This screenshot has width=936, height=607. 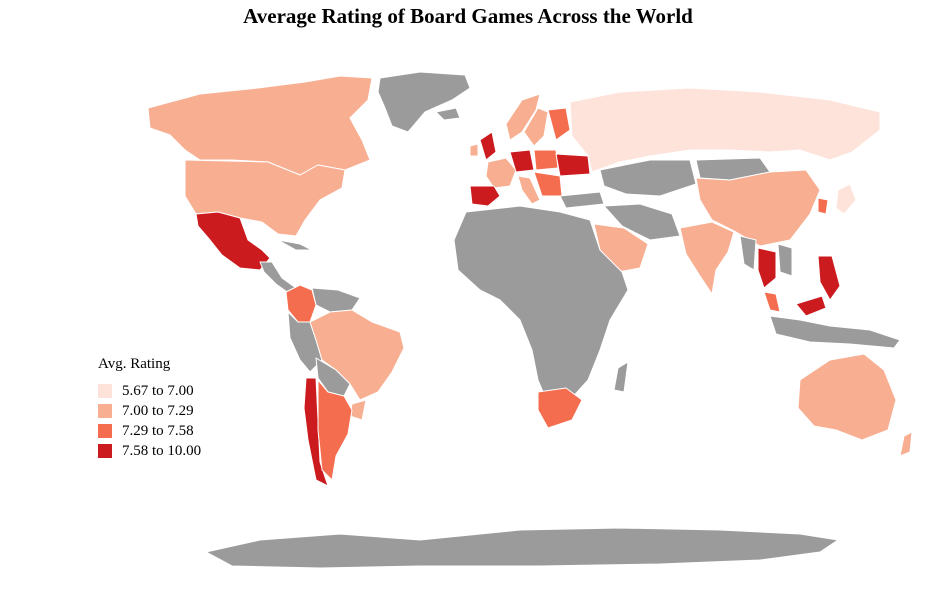 What do you see at coordinates (707, 258) in the screenshot?
I see `india` at bounding box center [707, 258].